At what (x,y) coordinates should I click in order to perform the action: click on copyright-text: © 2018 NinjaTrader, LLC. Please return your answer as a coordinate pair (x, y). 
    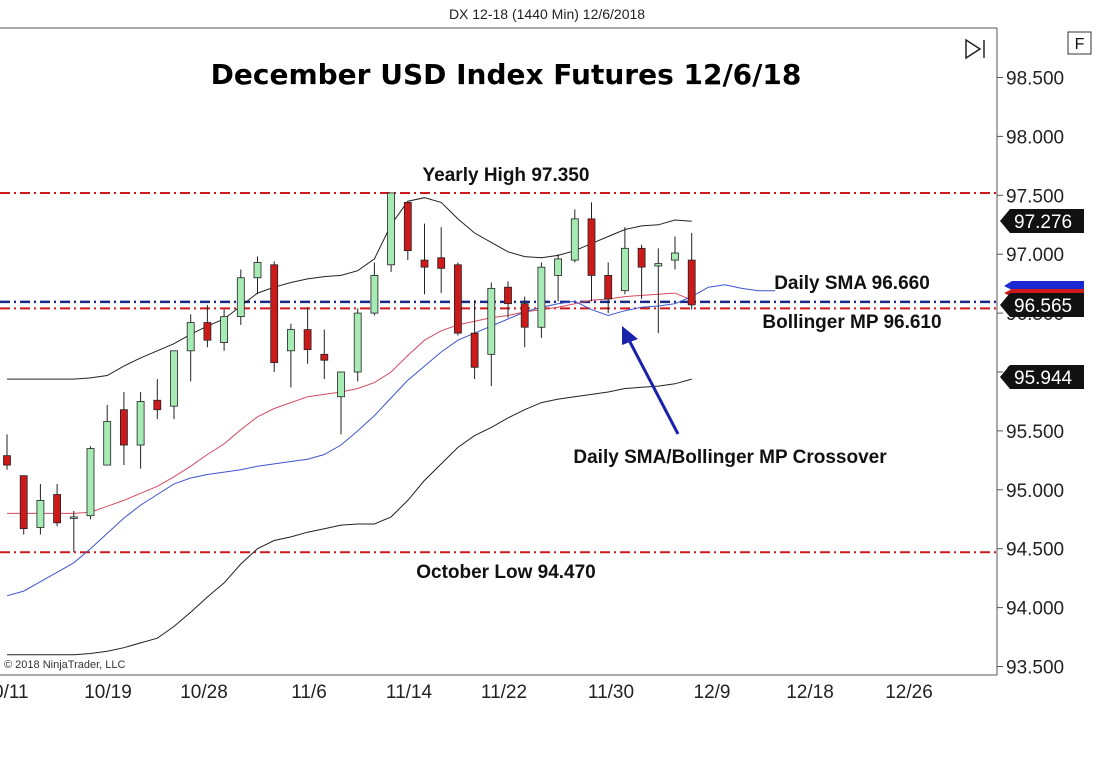
    Looking at the image, I should click on (64, 665).